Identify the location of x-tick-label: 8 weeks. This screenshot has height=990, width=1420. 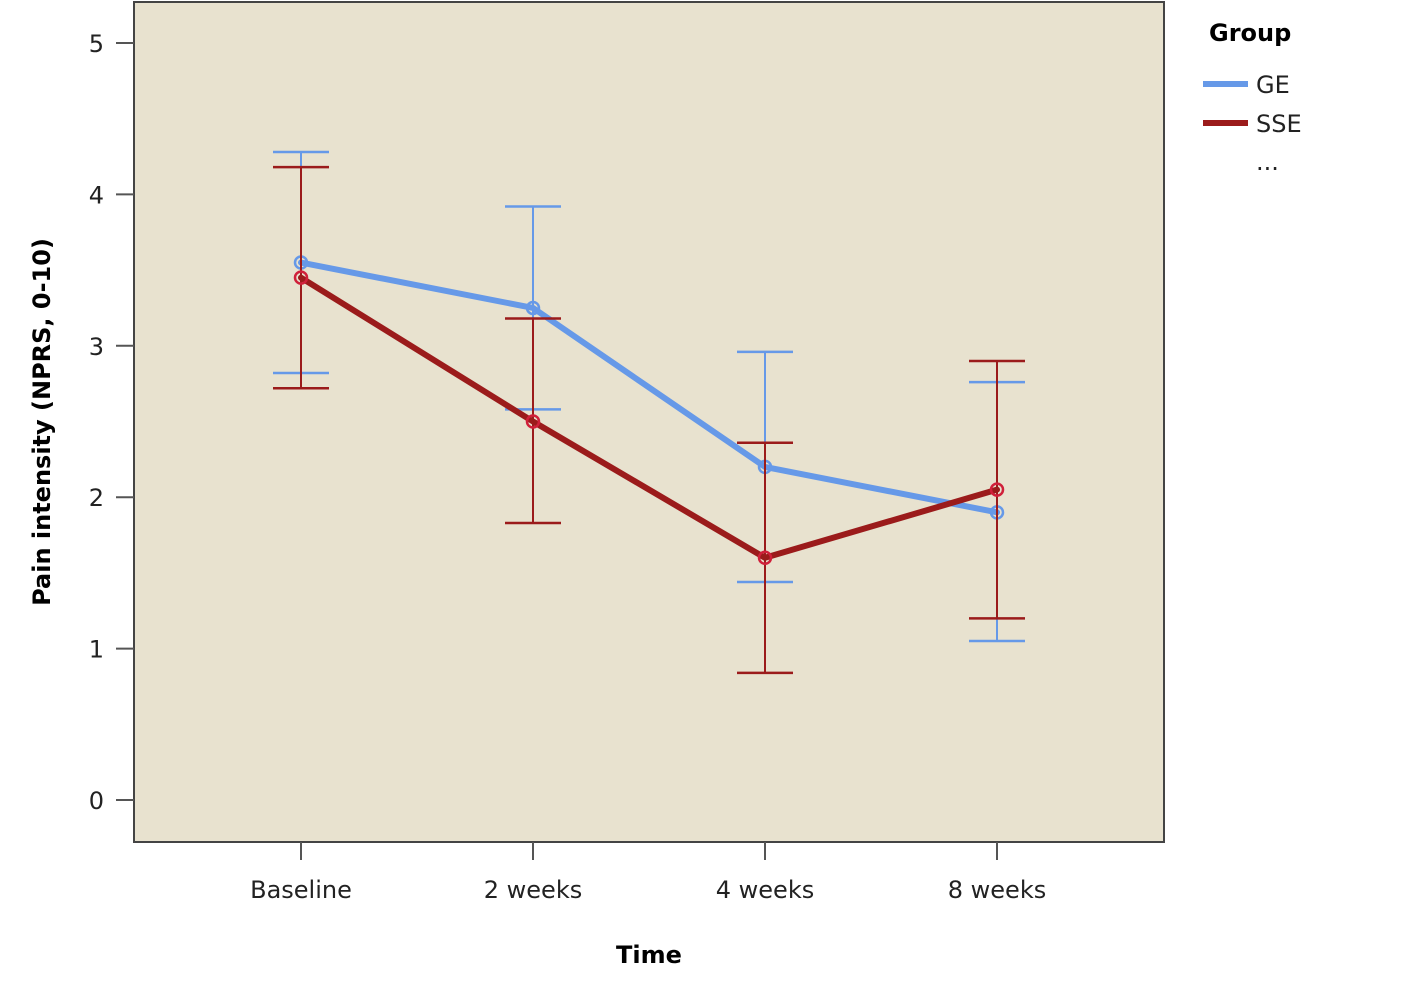
(997, 890).